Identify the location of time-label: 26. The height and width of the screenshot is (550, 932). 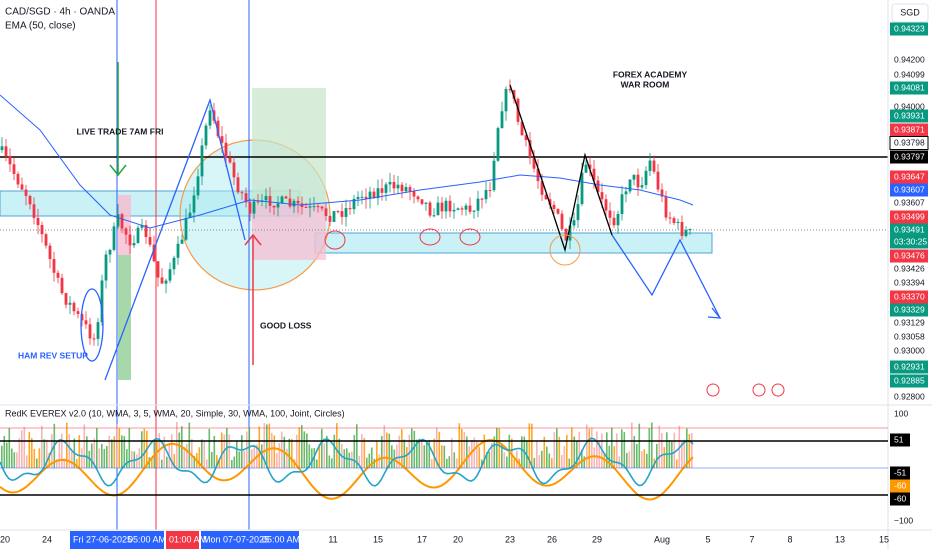
(552, 539).